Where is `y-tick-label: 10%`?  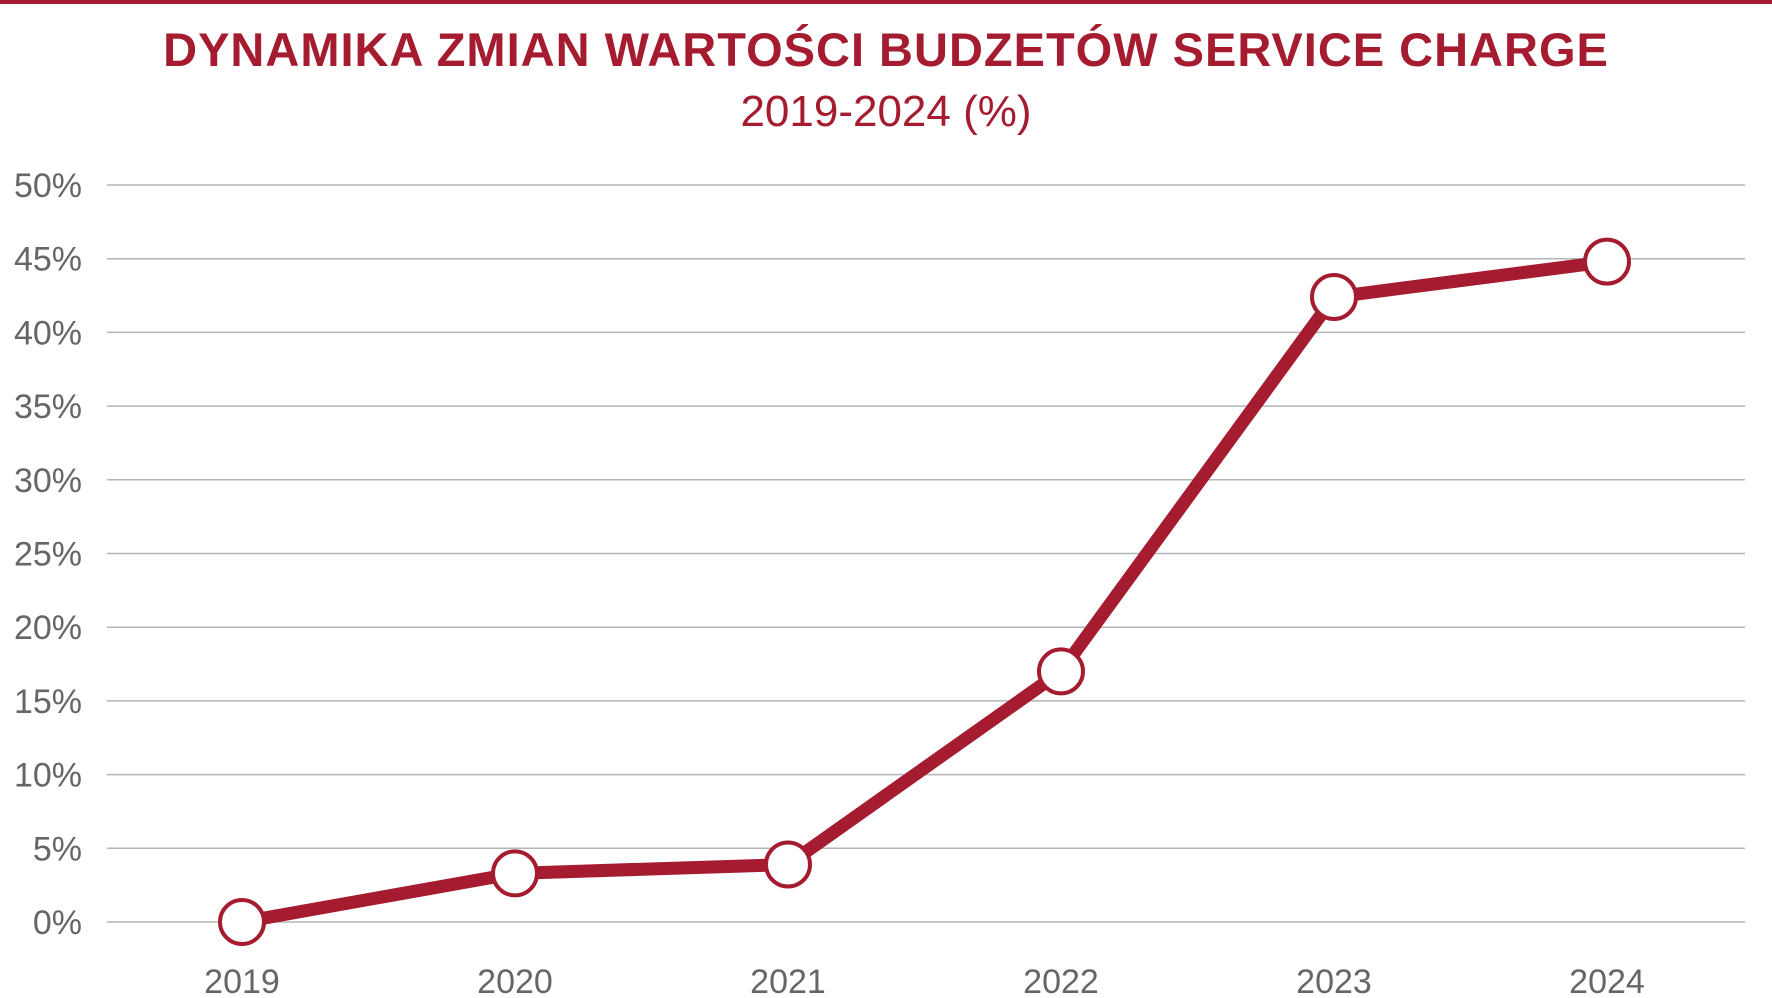 y-tick-label: 10% is located at coordinates (48, 776).